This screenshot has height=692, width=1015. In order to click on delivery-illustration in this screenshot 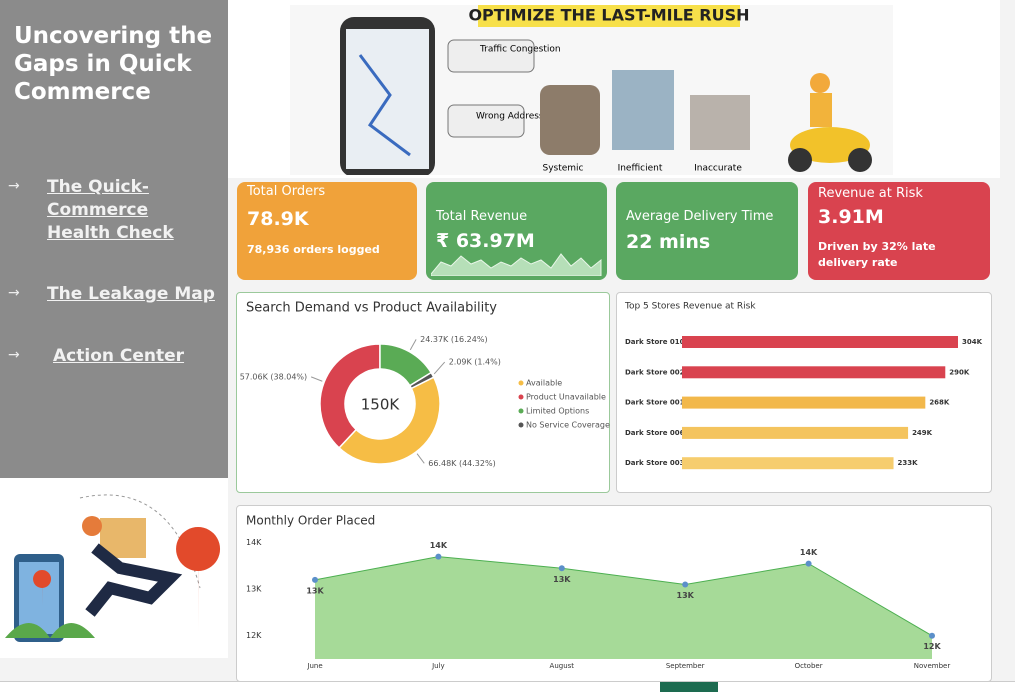, I will do `click(114, 568)`.